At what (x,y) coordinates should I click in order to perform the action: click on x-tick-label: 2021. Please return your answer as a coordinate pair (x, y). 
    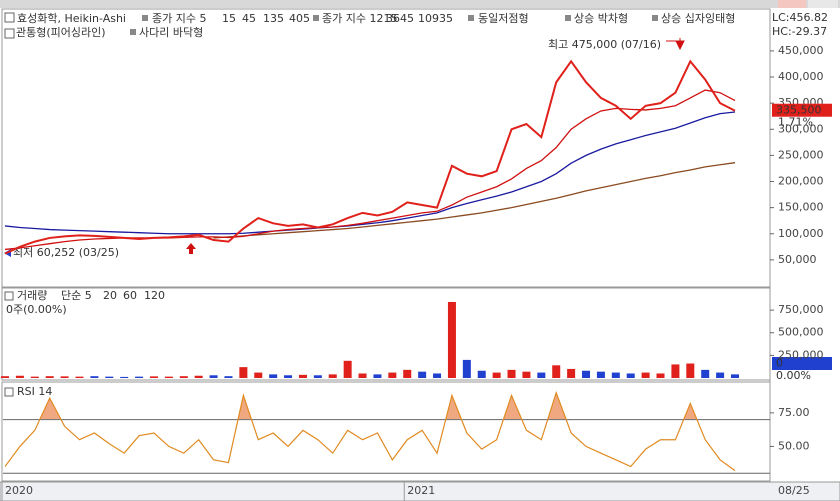
    Looking at the image, I should click on (421, 490).